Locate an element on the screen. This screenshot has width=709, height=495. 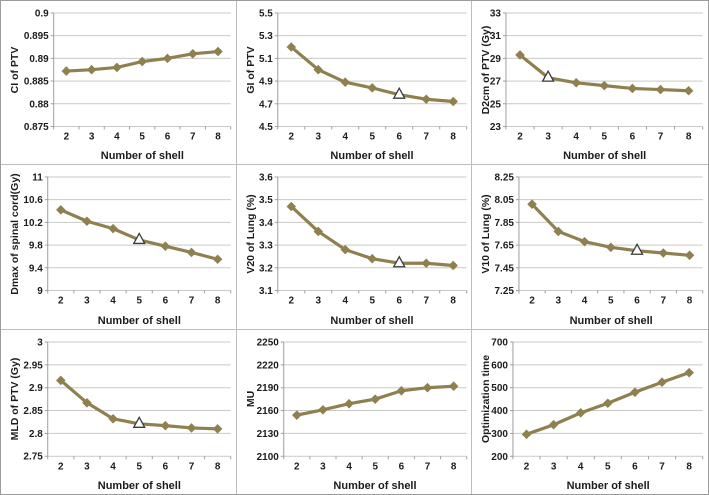
svg-text: 3.2 is located at coordinates (266, 269).